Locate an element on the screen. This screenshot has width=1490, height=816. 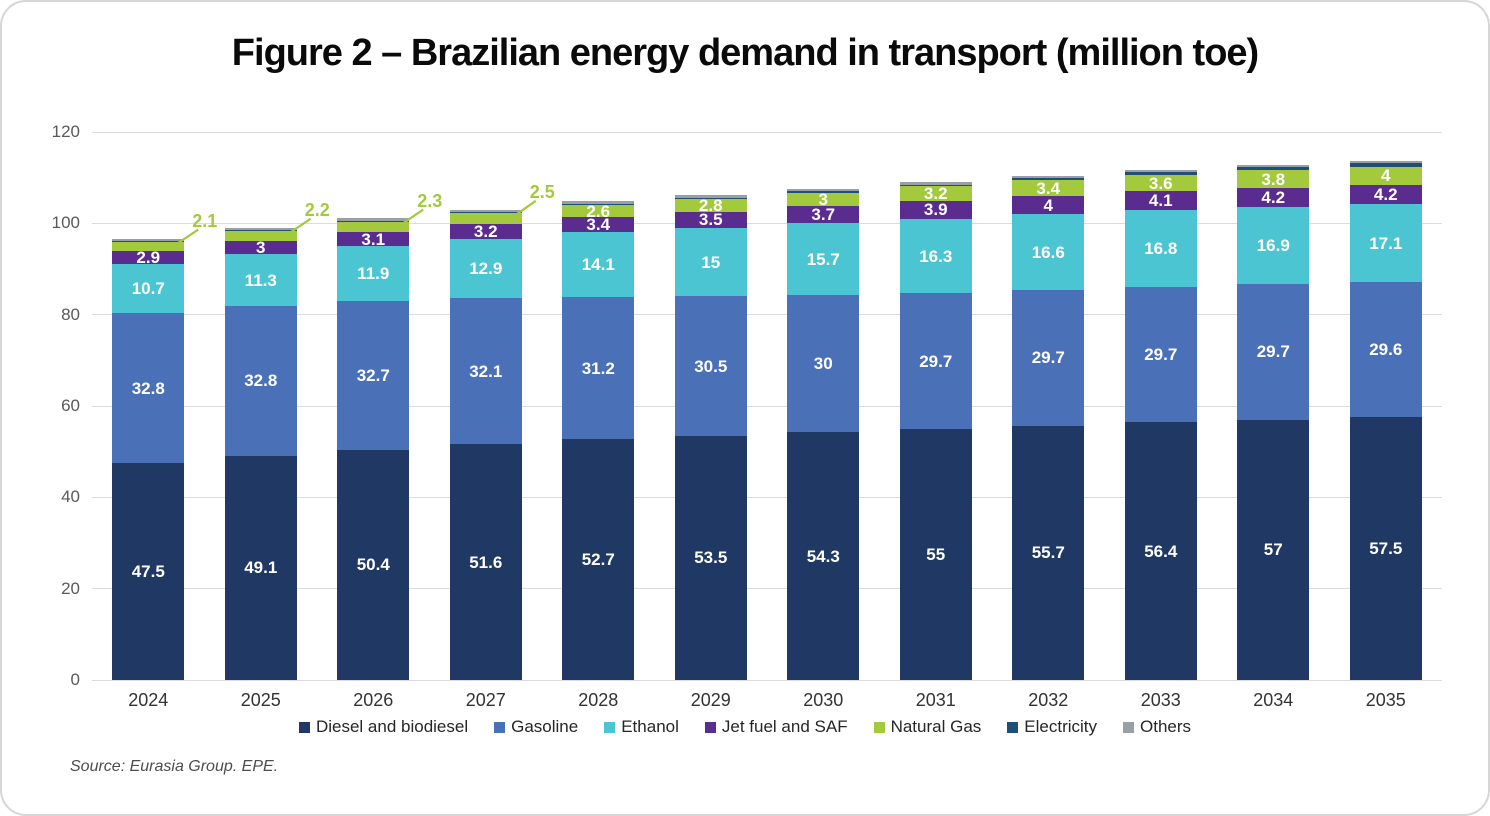
bar-segment-jet-fuel-and-saf: 3.9 is located at coordinates (935, 210).